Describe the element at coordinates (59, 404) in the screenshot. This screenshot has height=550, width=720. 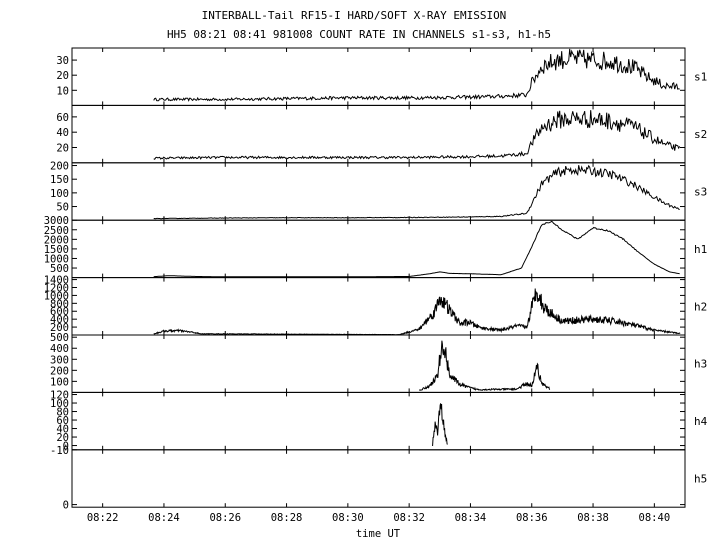
I see `y-tick-label-h4: 100` at that location.